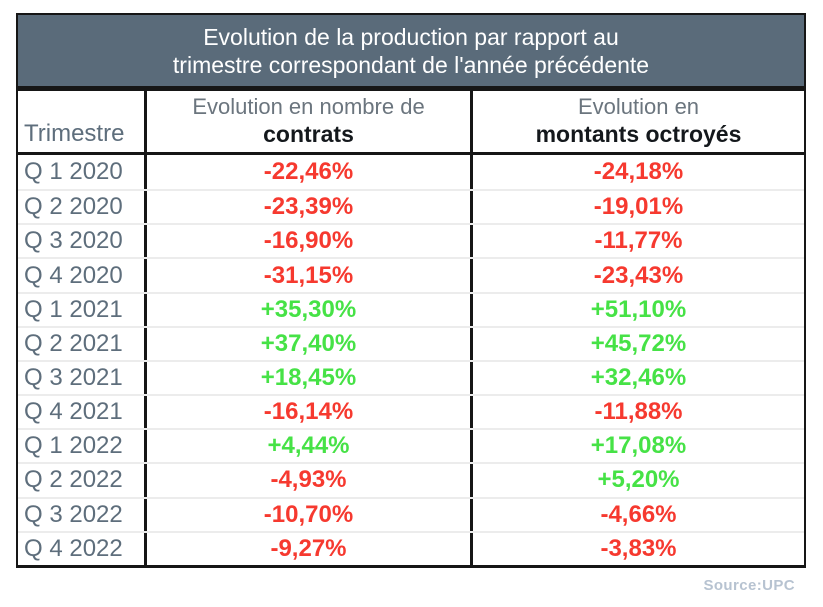 Image resolution: width=823 pixels, height=607 pixels. I want to click on table-row: Q 4 2020 -31,15% -23,43%, so click(411, 274).